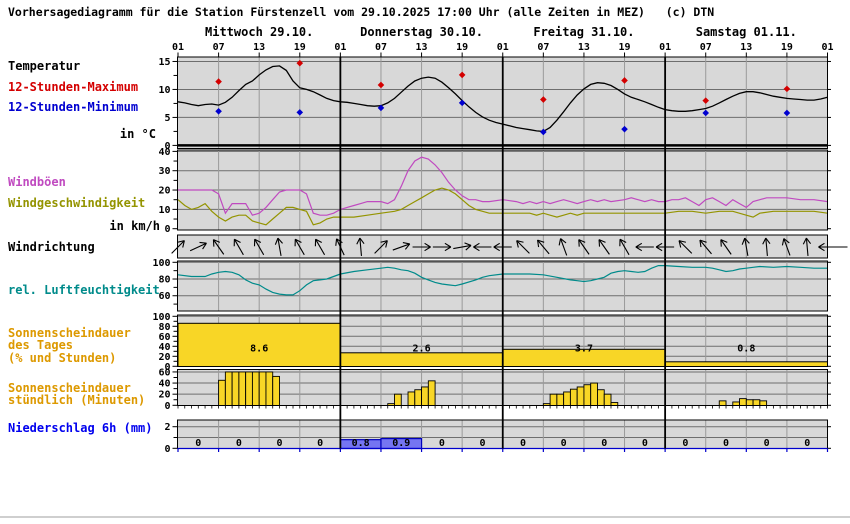 The height and width of the screenshot is (524, 850). I want to click on footer: powered by DTN, so click(425, 489).